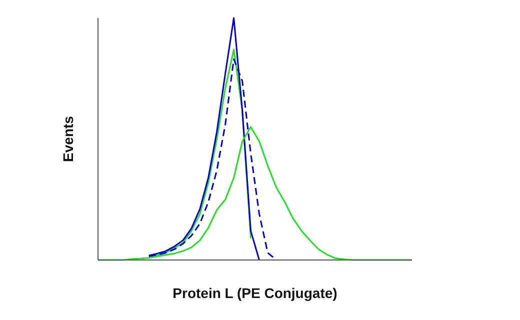 Image resolution: width=520 pixels, height=320 pixels. What do you see at coordinates (255, 293) in the screenshot?
I see `x-axis-title: Protein L (PE Conjugate)` at bounding box center [255, 293].